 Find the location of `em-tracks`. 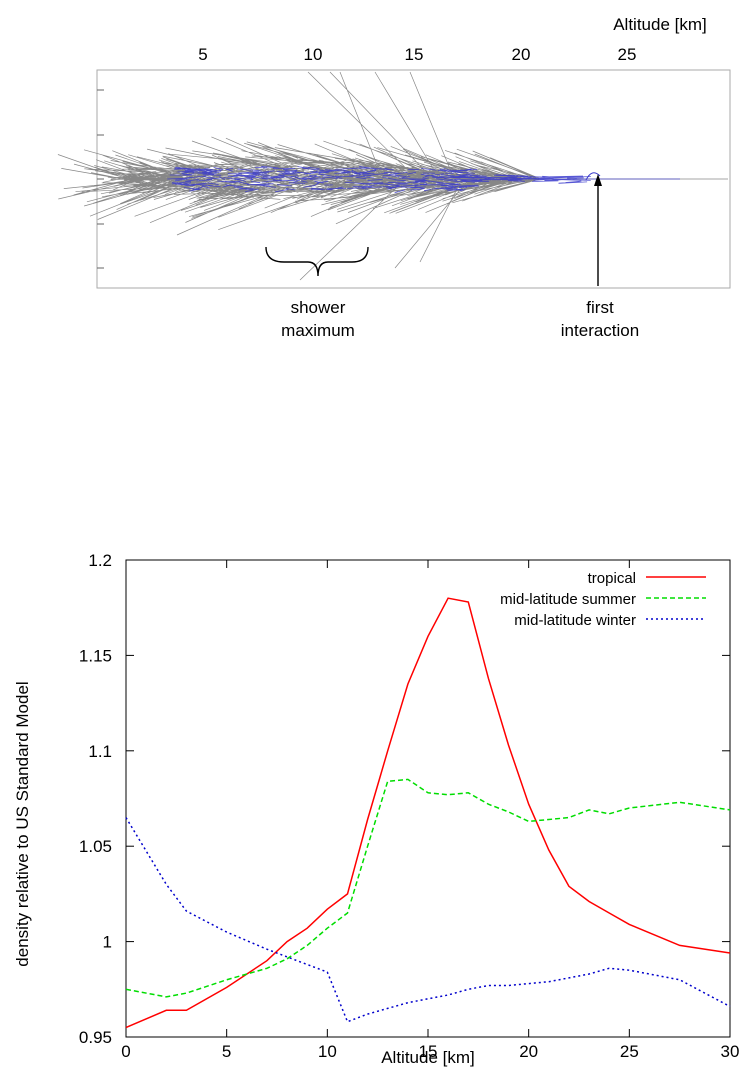

em-tracks is located at coordinates (423, 179).